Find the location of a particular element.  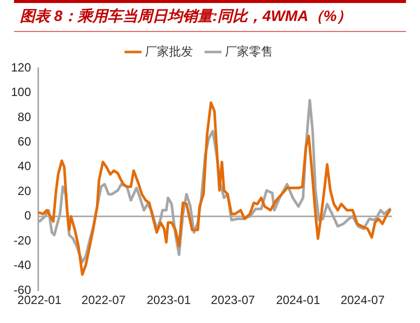

y-tick-label: 80 is located at coordinates (25, 117).